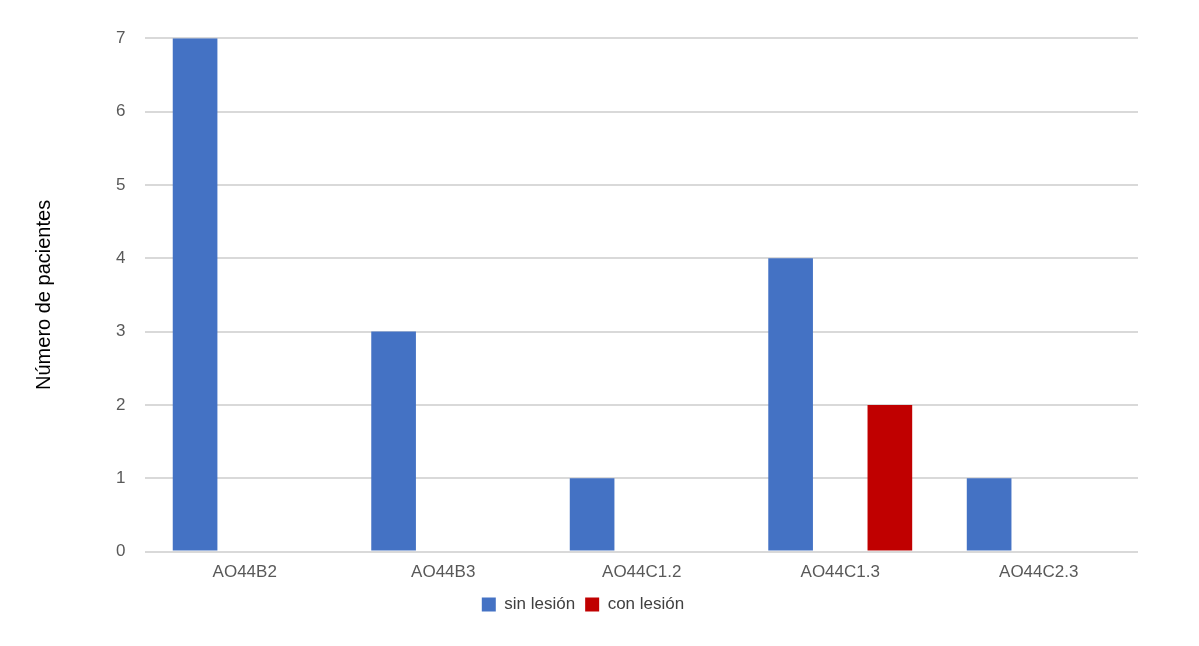 The height and width of the screenshot is (646, 1199). What do you see at coordinates (42, 294) in the screenshot?
I see `y-axis-title: Número de pacientes` at bounding box center [42, 294].